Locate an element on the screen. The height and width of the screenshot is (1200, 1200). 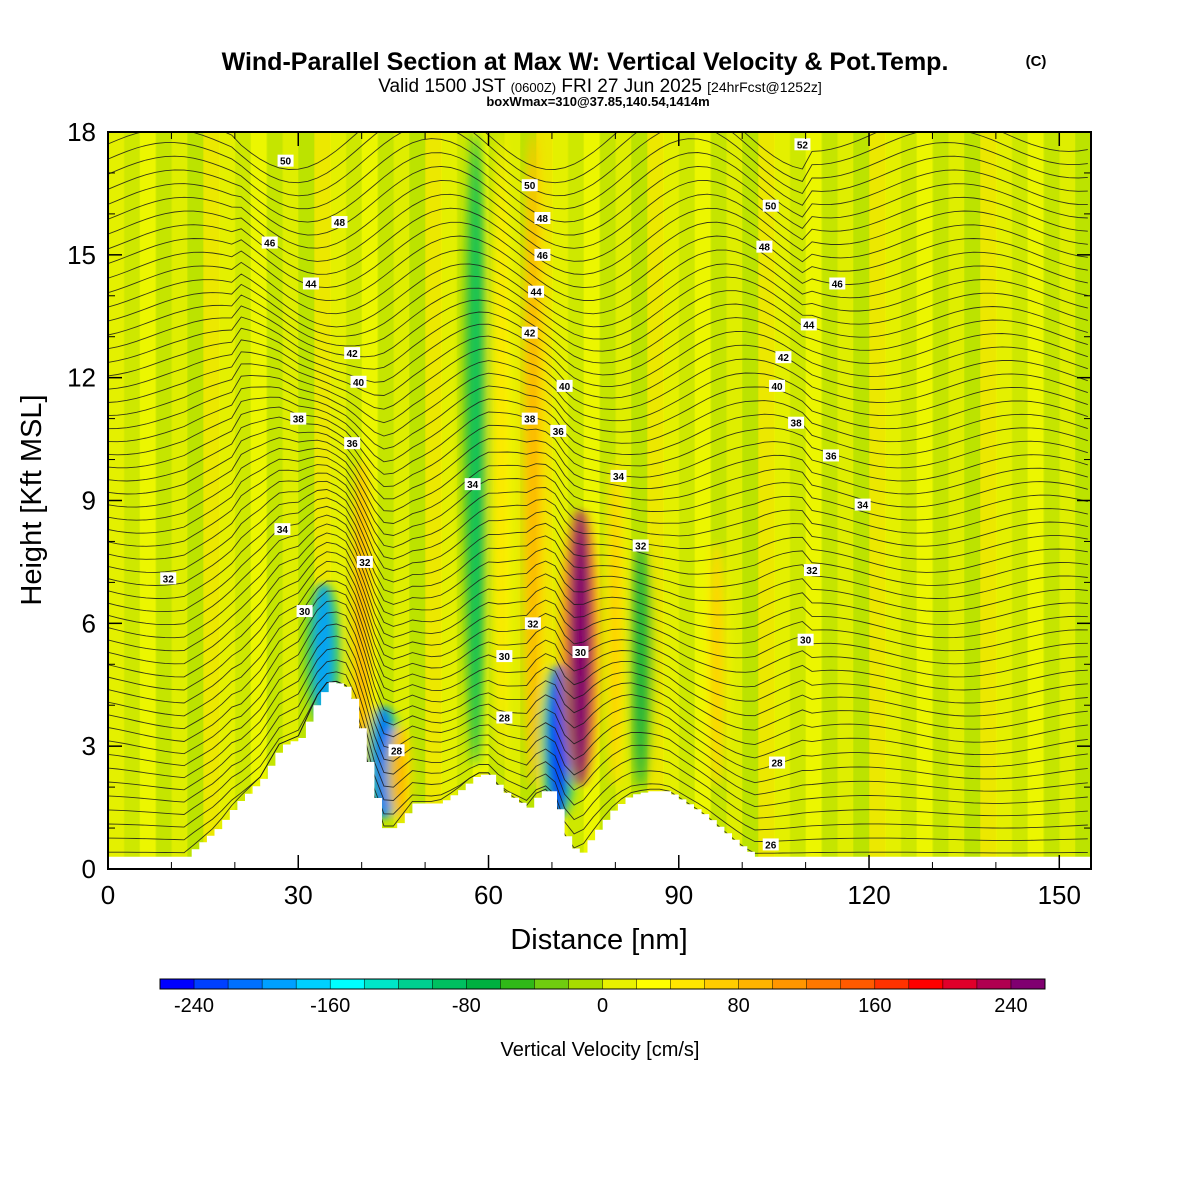
velocity-feature is located at coordinates (717, 664).